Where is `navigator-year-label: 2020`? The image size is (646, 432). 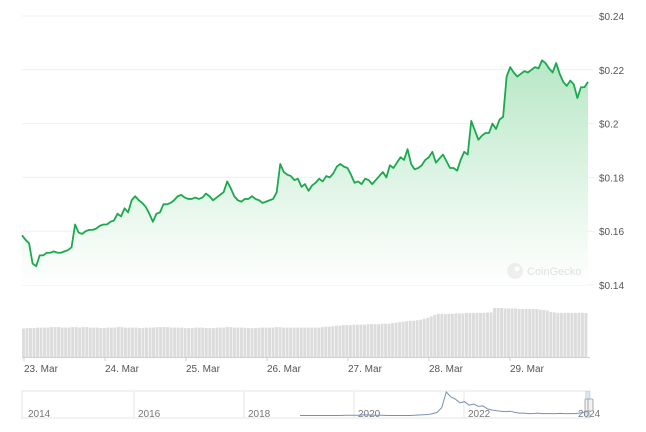 navigator-year-label: 2020 is located at coordinates (369, 414).